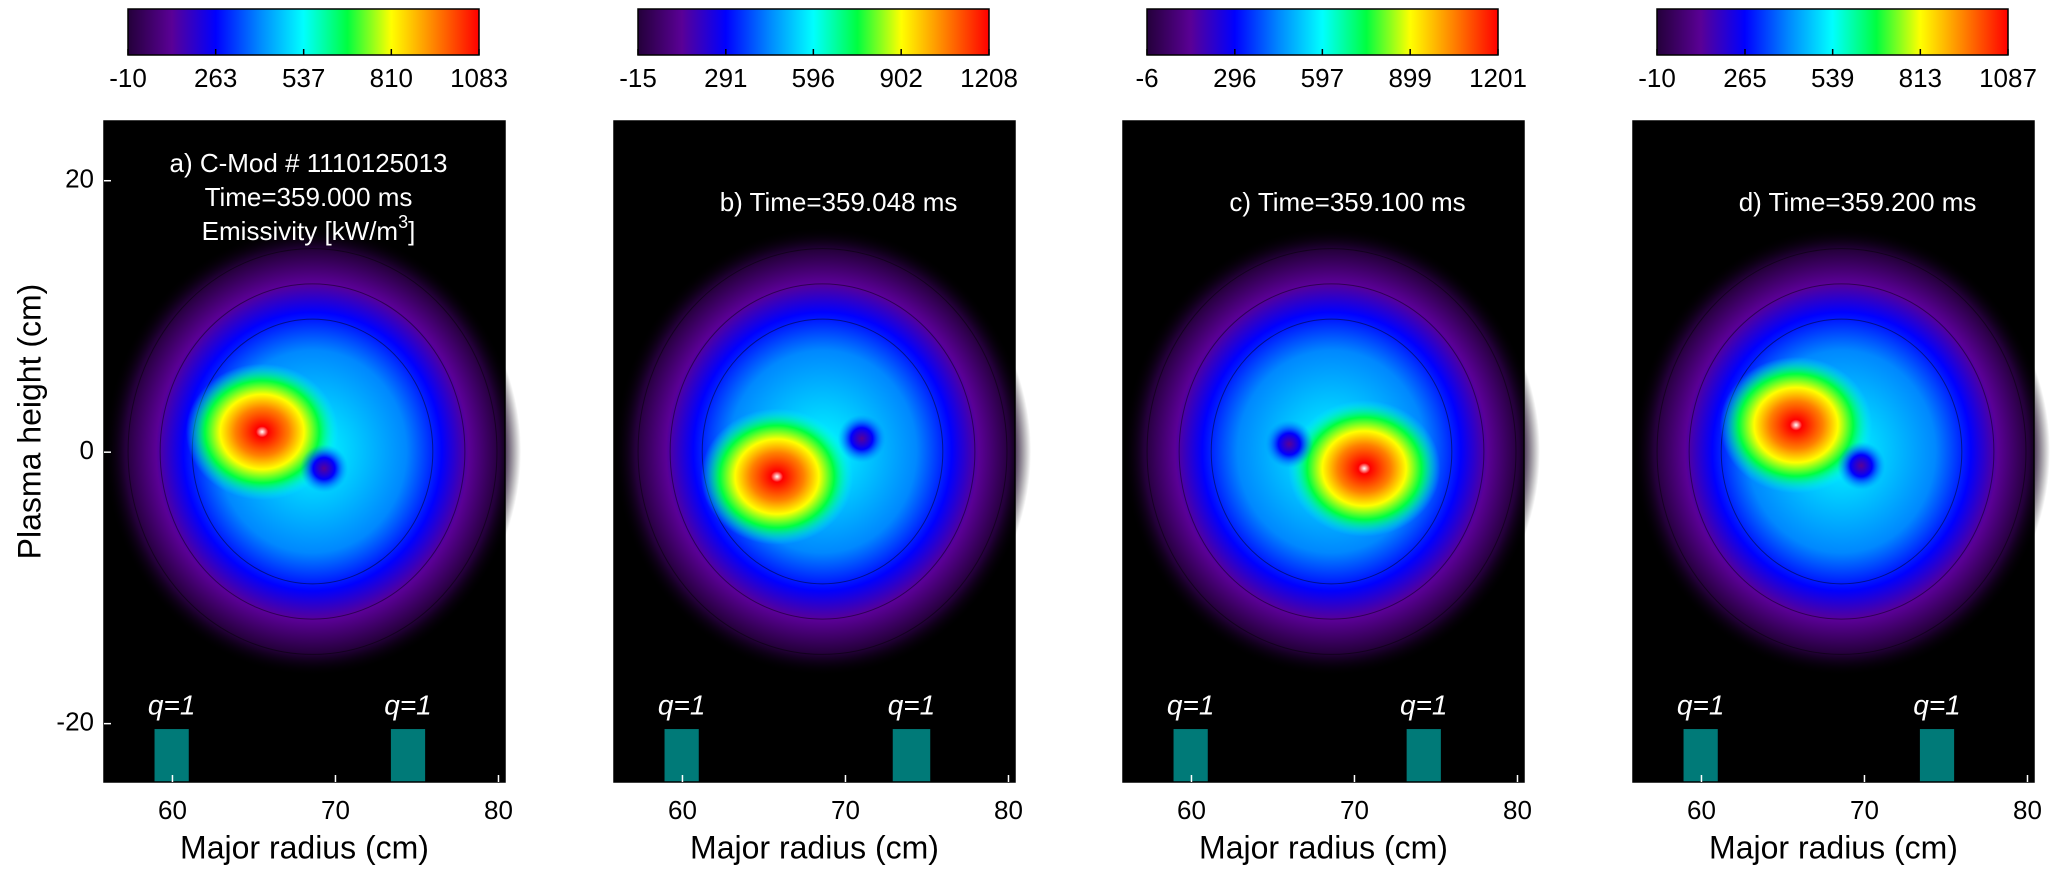  I want to click on colorbar-tick-label: 902, so click(900, 78).